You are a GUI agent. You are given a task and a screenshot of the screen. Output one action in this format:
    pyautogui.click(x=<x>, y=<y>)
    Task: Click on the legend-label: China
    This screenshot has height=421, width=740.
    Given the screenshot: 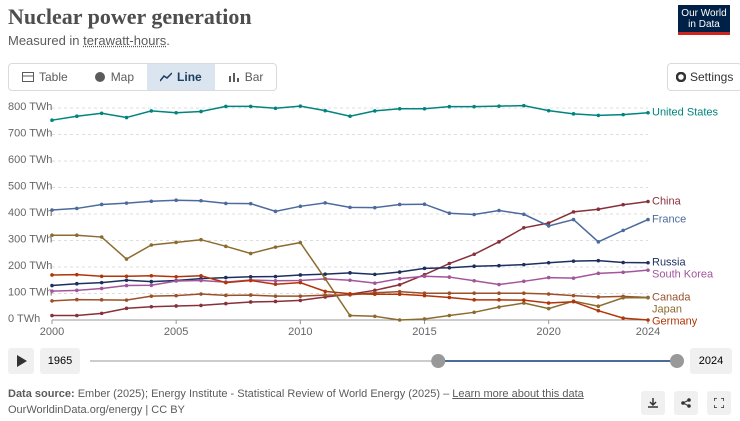 What is the action you would take?
    pyautogui.click(x=667, y=201)
    